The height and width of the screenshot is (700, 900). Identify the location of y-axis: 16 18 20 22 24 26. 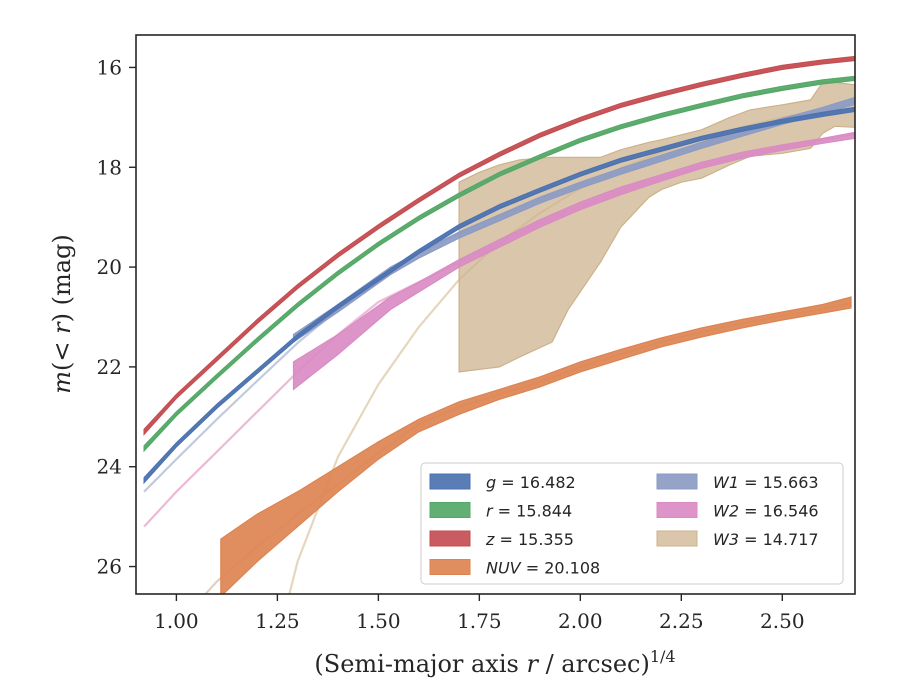
(116, 317).